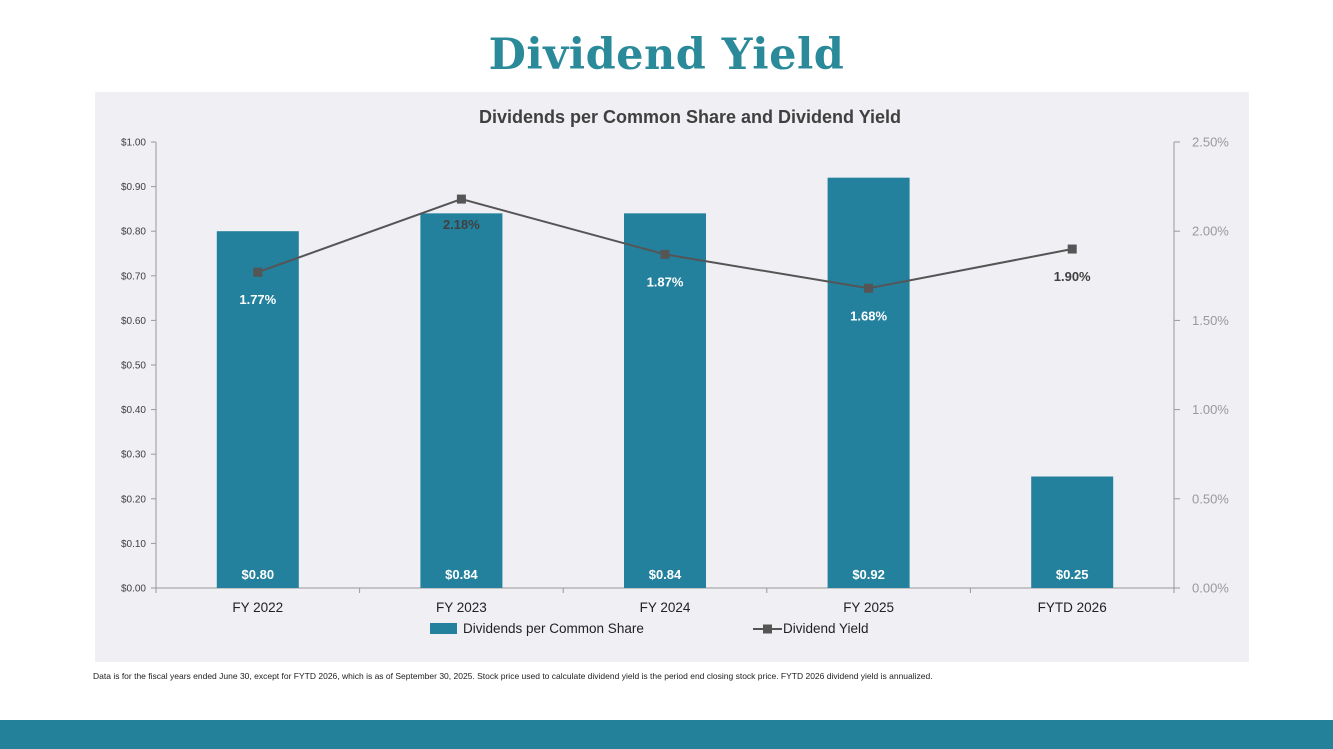 The height and width of the screenshot is (749, 1333). Describe the element at coordinates (665, 607) in the screenshot. I see `x-axis-tick-label: FY 2024` at that location.